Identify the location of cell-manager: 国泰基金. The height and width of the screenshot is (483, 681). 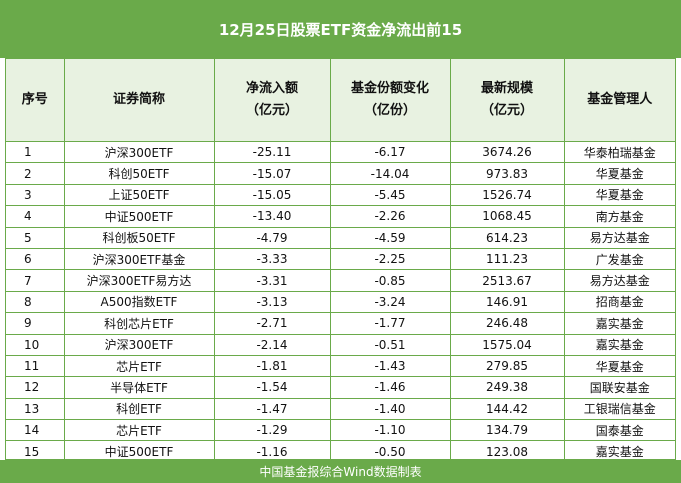
(619, 430).